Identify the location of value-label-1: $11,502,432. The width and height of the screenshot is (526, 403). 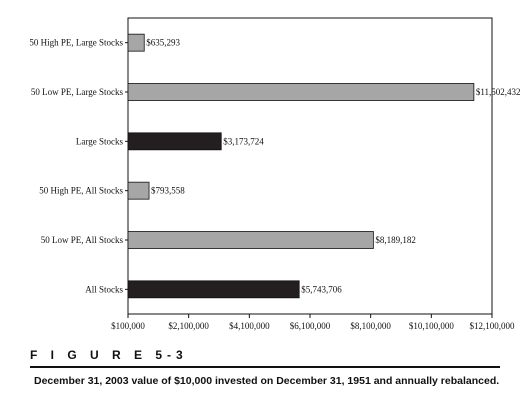
(498, 92).